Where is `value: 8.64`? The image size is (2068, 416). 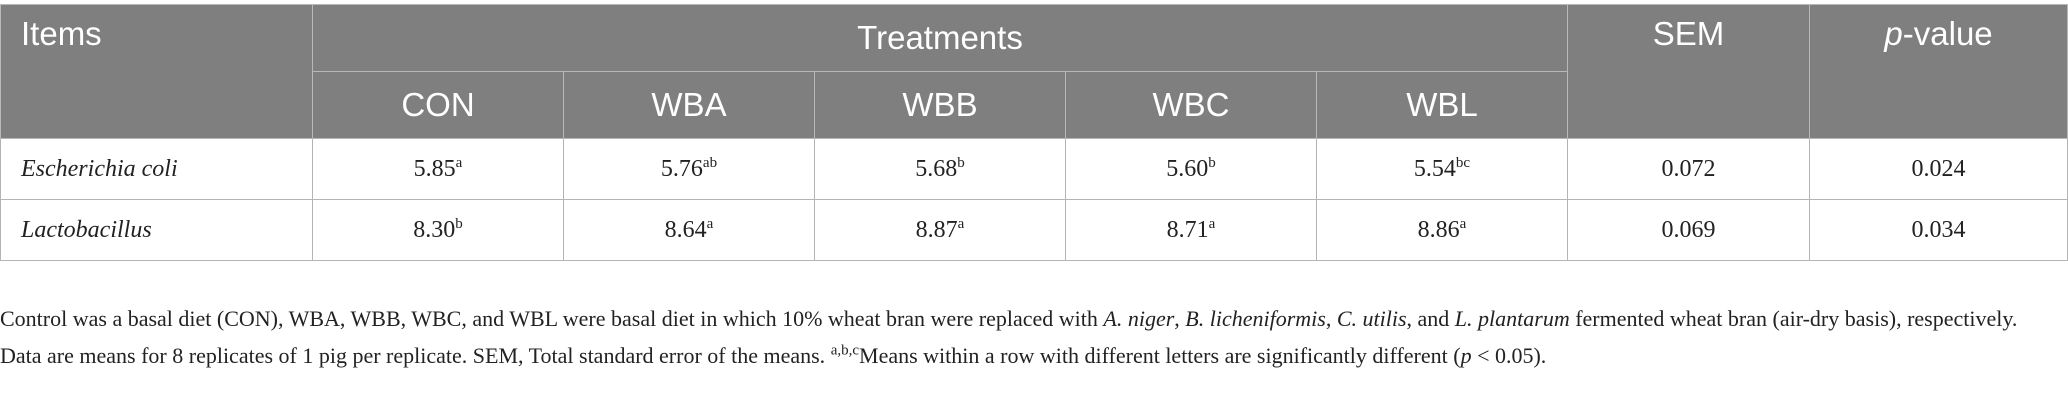 value: 8.64 is located at coordinates (685, 229).